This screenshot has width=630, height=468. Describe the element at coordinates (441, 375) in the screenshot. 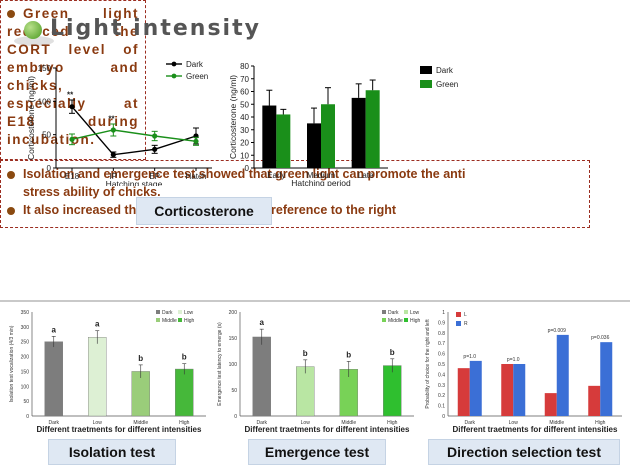

I see `y-tick-label: 0.4` at that location.